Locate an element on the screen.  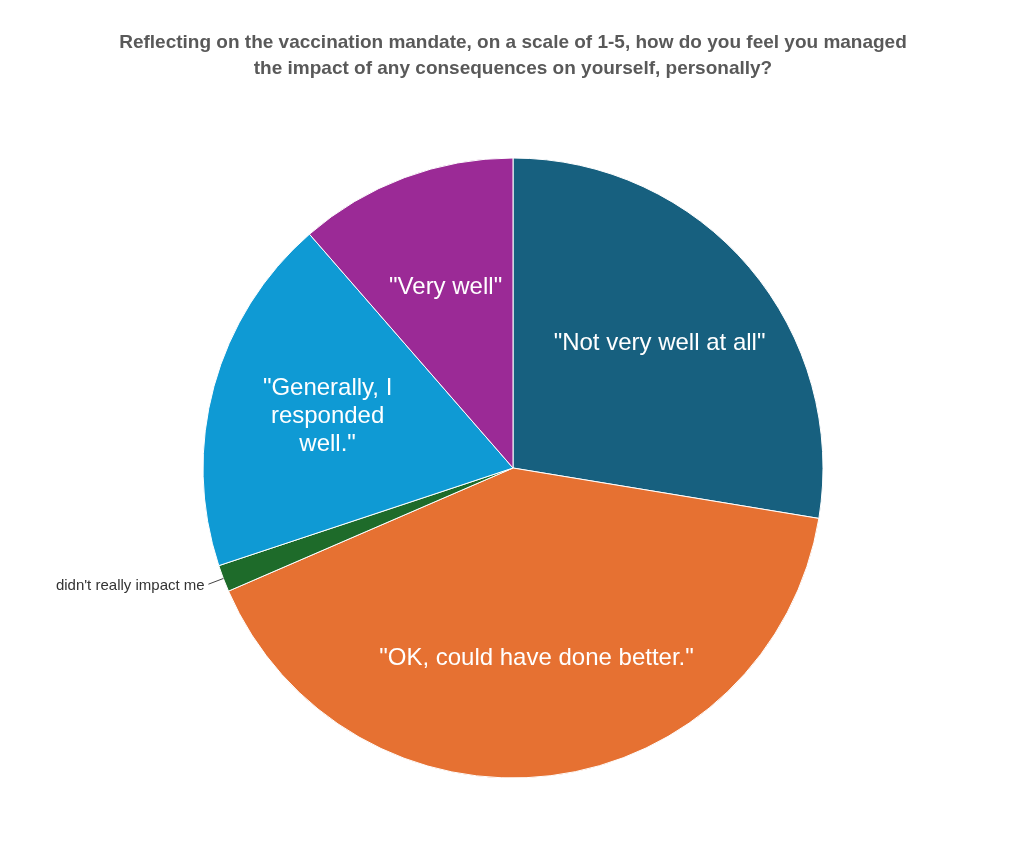
chart-title: Reflecting on the vaccination mandate, on a scale of 1-5, how do you feel you managed the impact of any consequences on yourself, personally? is located at coordinates (513, 54).